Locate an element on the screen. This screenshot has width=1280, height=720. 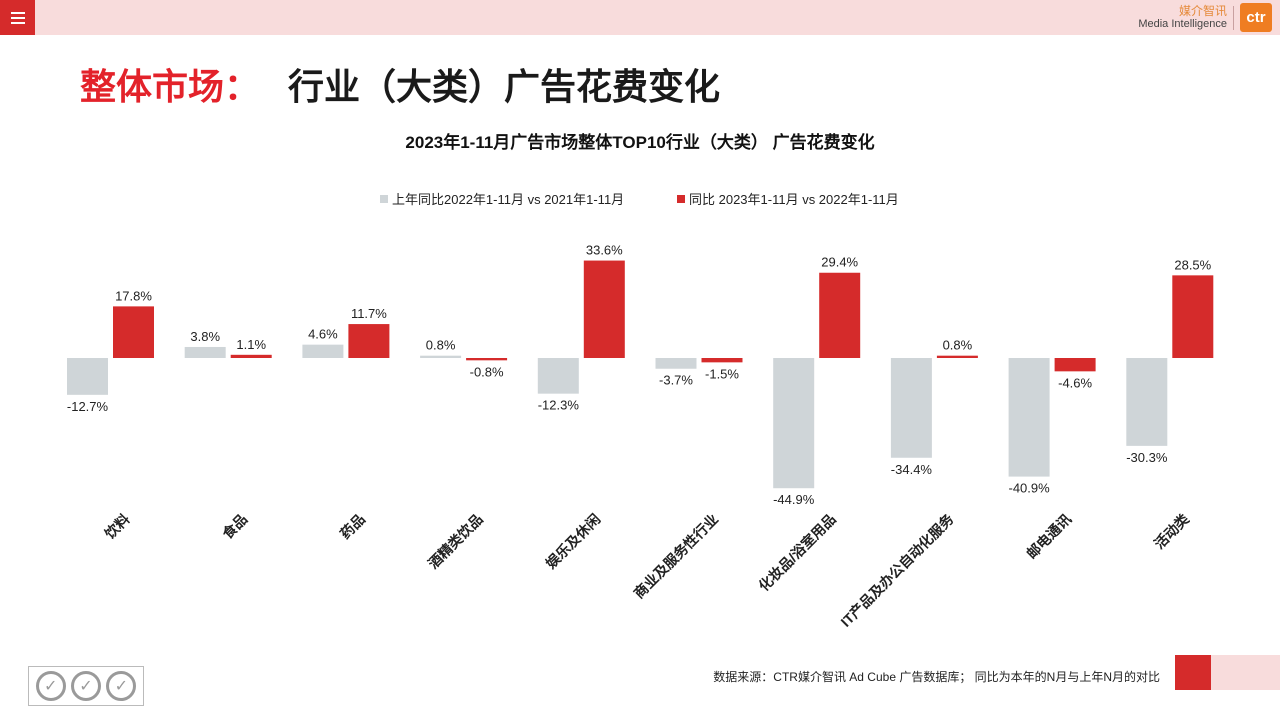
logo-divider is located at coordinates (1233, 17).